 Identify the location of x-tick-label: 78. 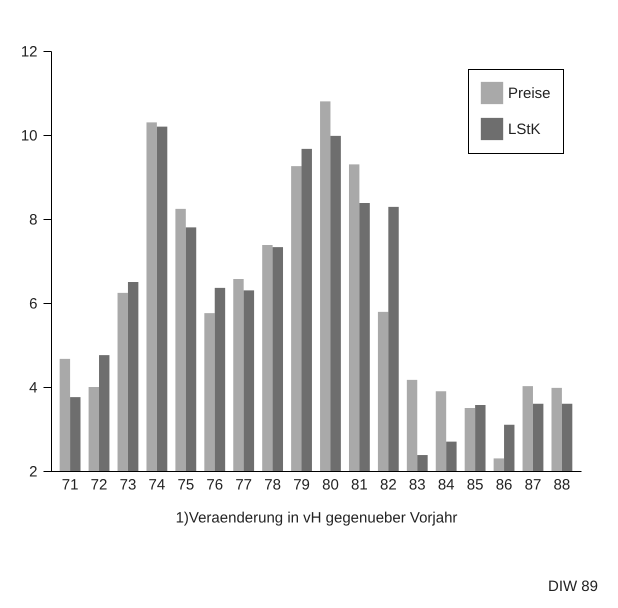
(272, 485).